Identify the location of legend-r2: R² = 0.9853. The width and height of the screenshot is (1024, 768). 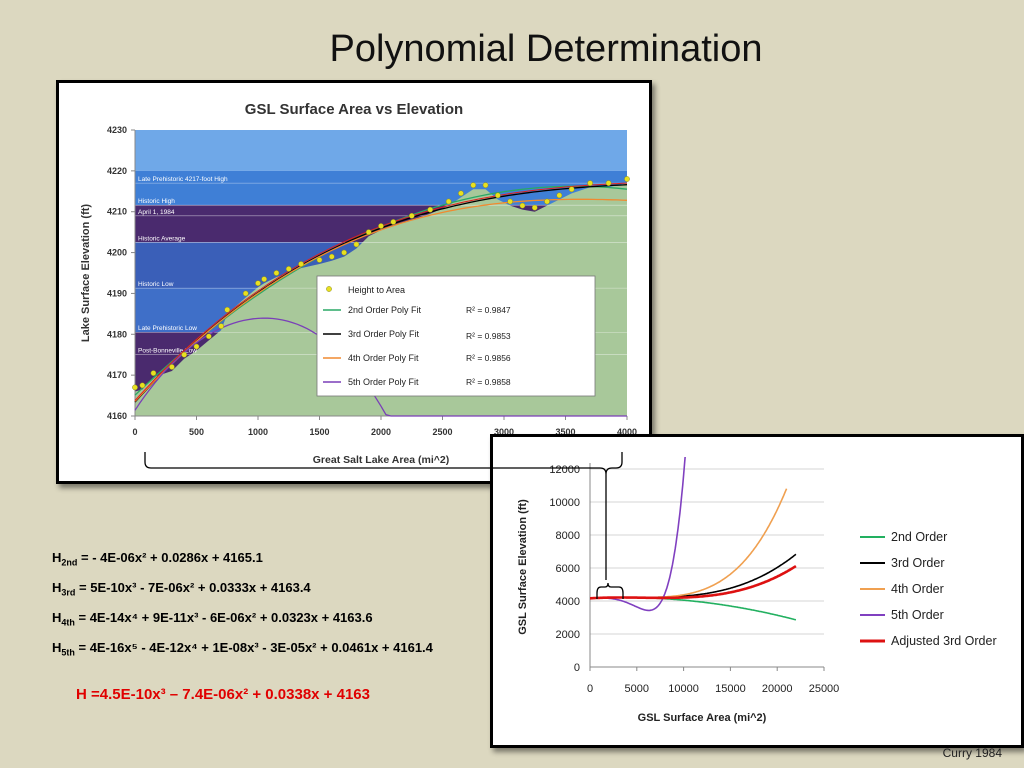
(488, 336).